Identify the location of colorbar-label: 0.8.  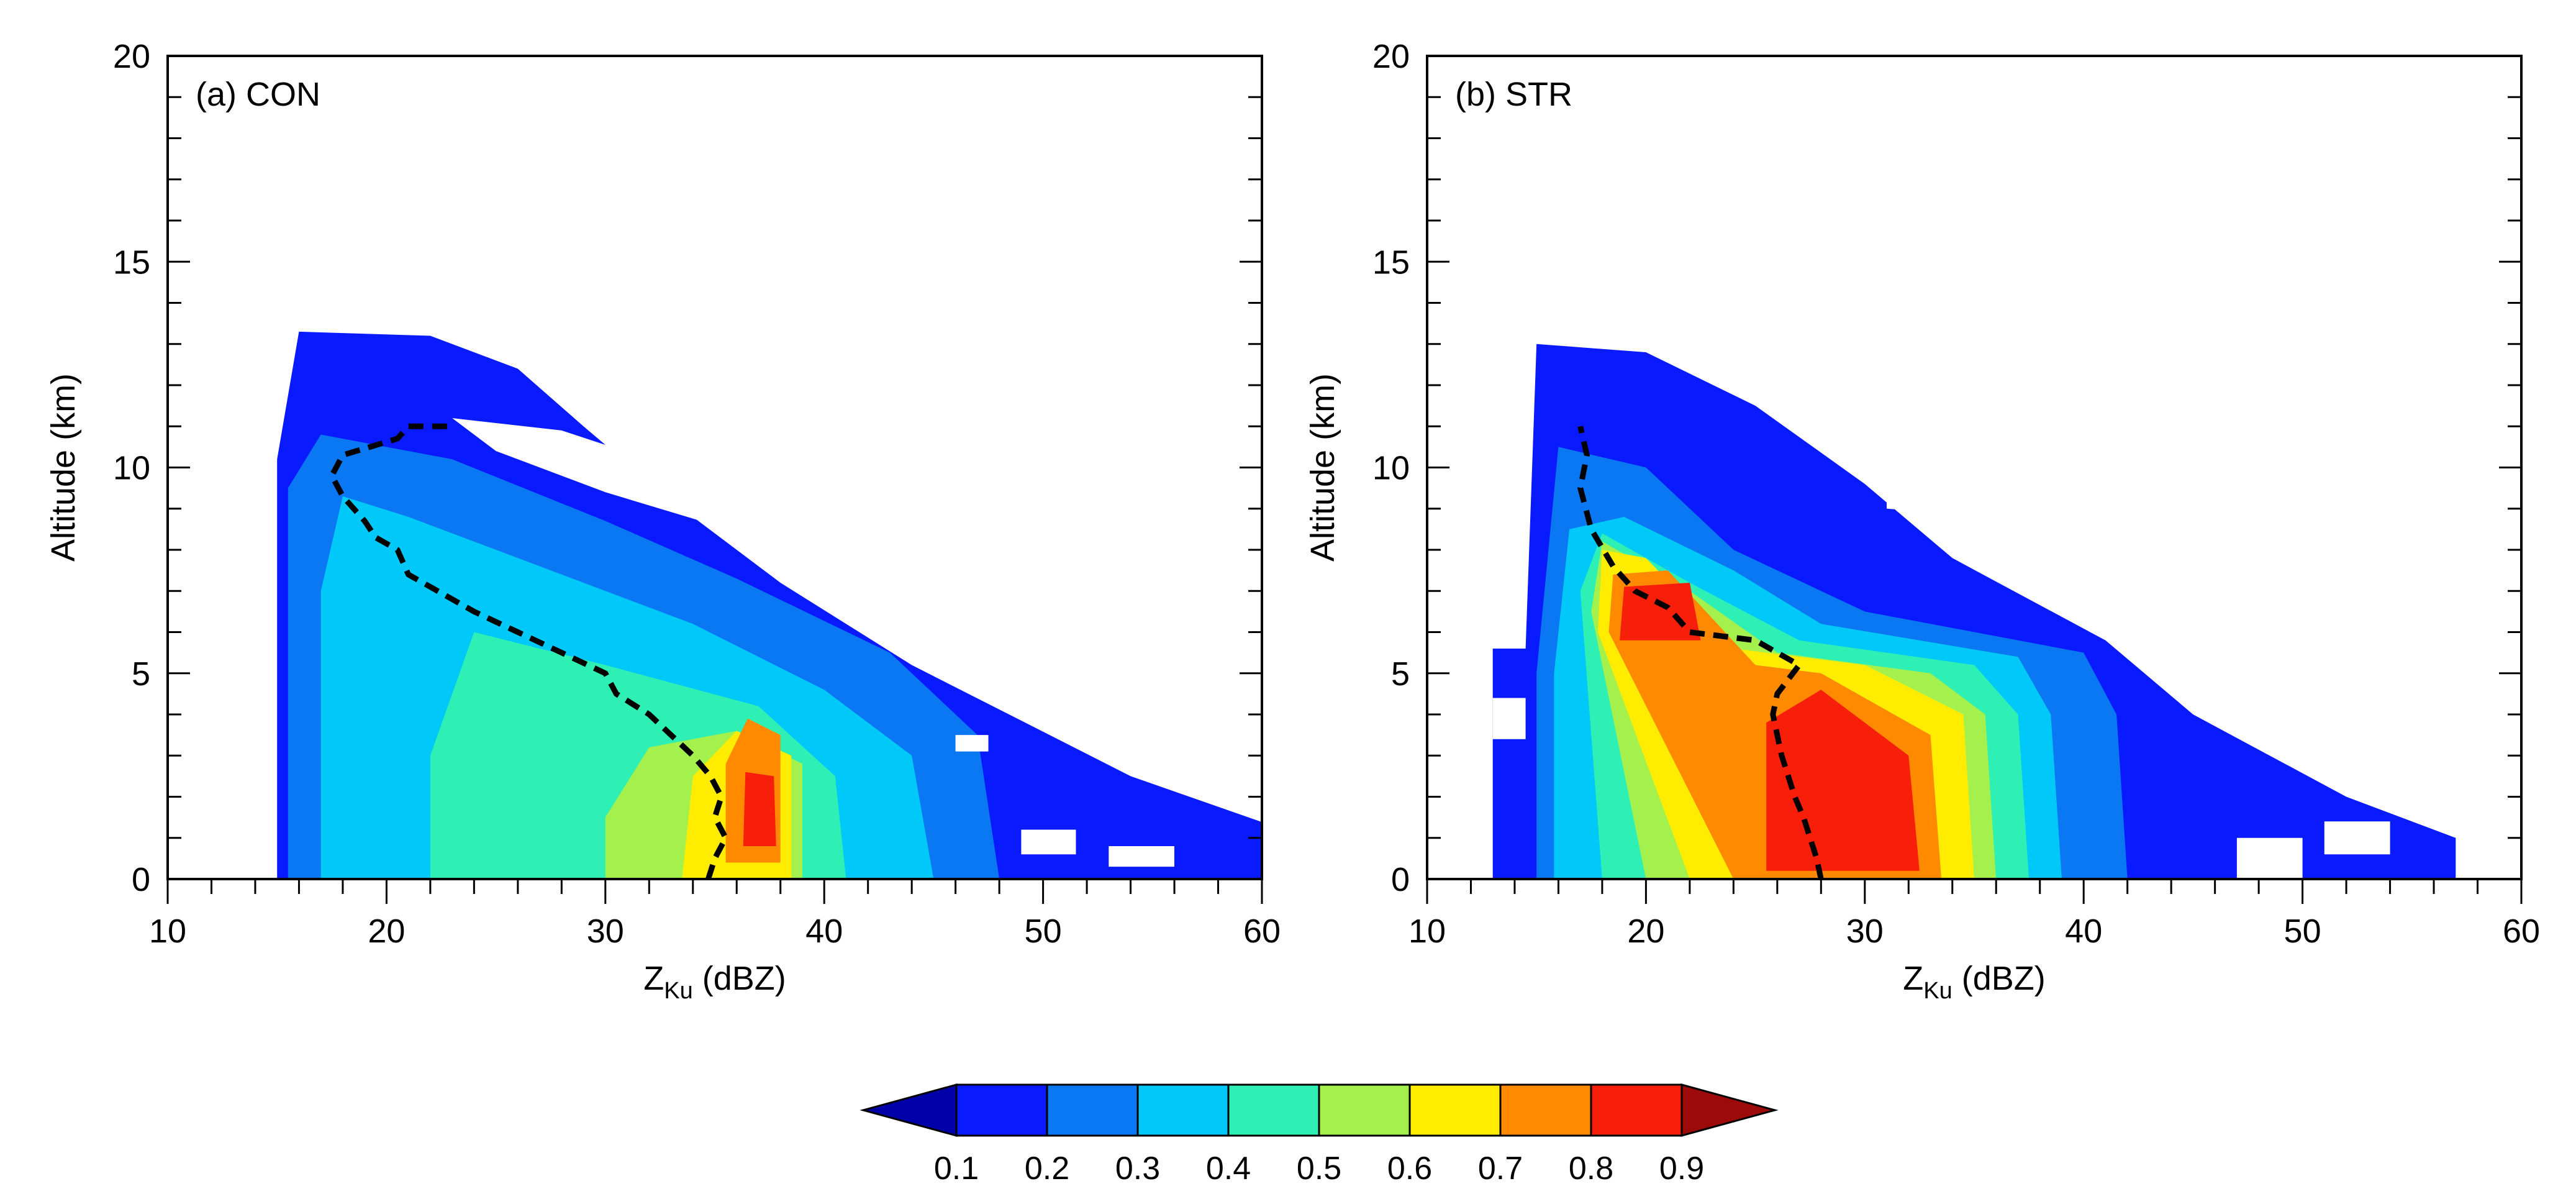
(1591, 1169).